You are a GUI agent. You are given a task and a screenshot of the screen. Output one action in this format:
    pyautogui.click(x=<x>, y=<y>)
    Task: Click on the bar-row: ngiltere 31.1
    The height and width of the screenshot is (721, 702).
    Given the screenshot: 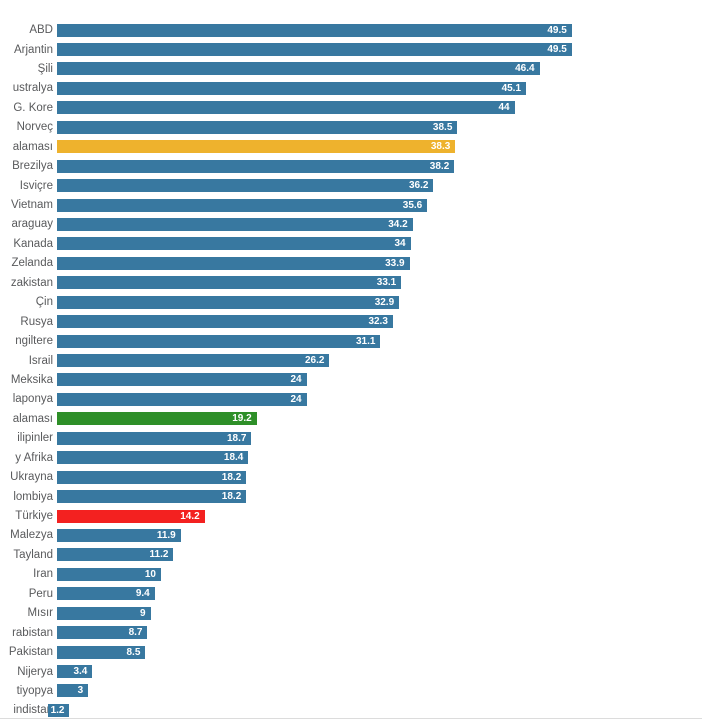 What is the action you would take?
    pyautogui.click(x=351, y=340)
    